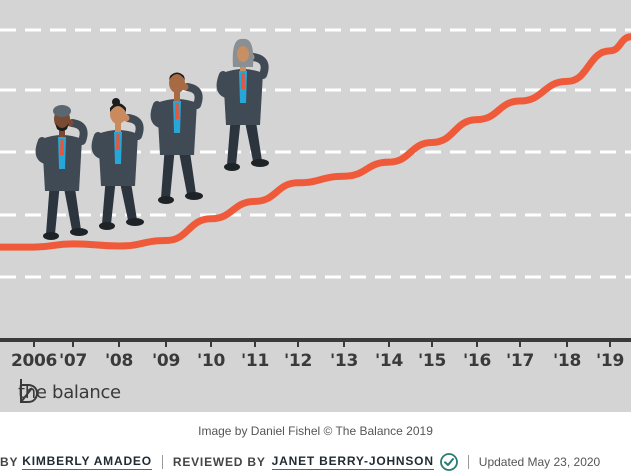 This screenshot has width=631, height=472. What do you see at coordinates (87, 462) in the screenshot?
I see `author-link: KIMBERLY AMADEO` at bounding box center [87, 462].